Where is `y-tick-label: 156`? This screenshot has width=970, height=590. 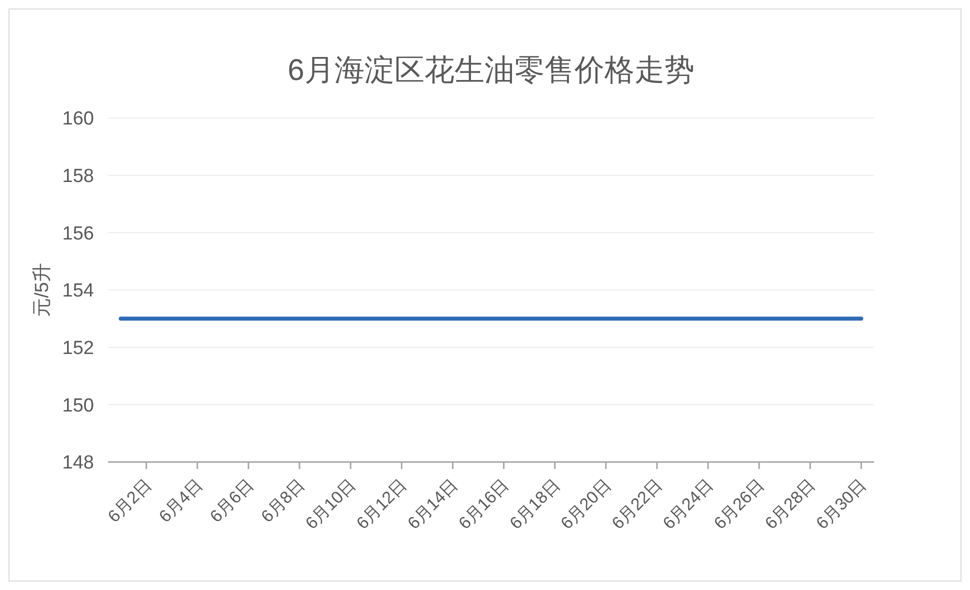 y-tick-label: 156 is located at coordinates (78, 233).